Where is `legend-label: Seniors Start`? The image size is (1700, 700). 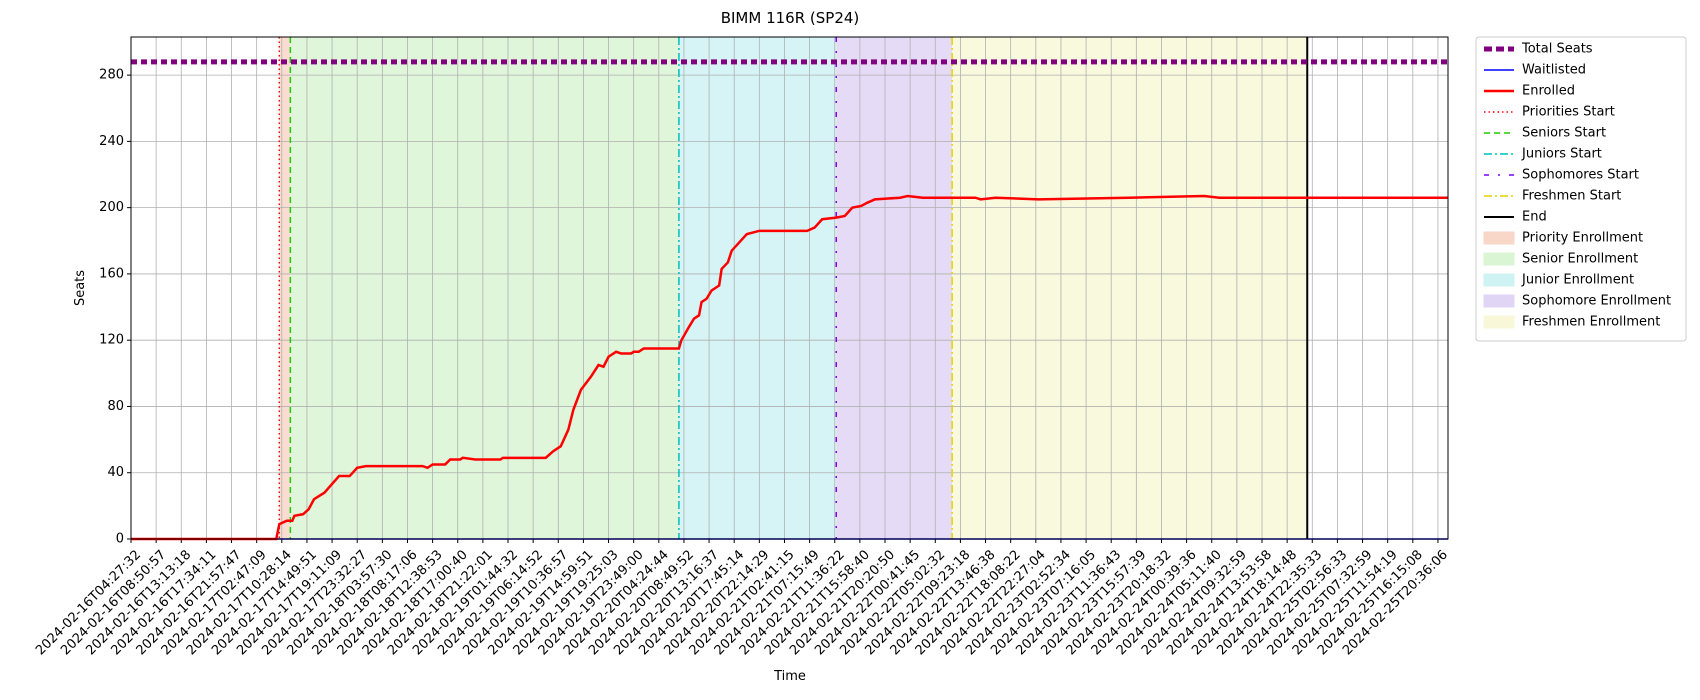
legend-label: Seniors Start is located at coordinates (1564, 133).